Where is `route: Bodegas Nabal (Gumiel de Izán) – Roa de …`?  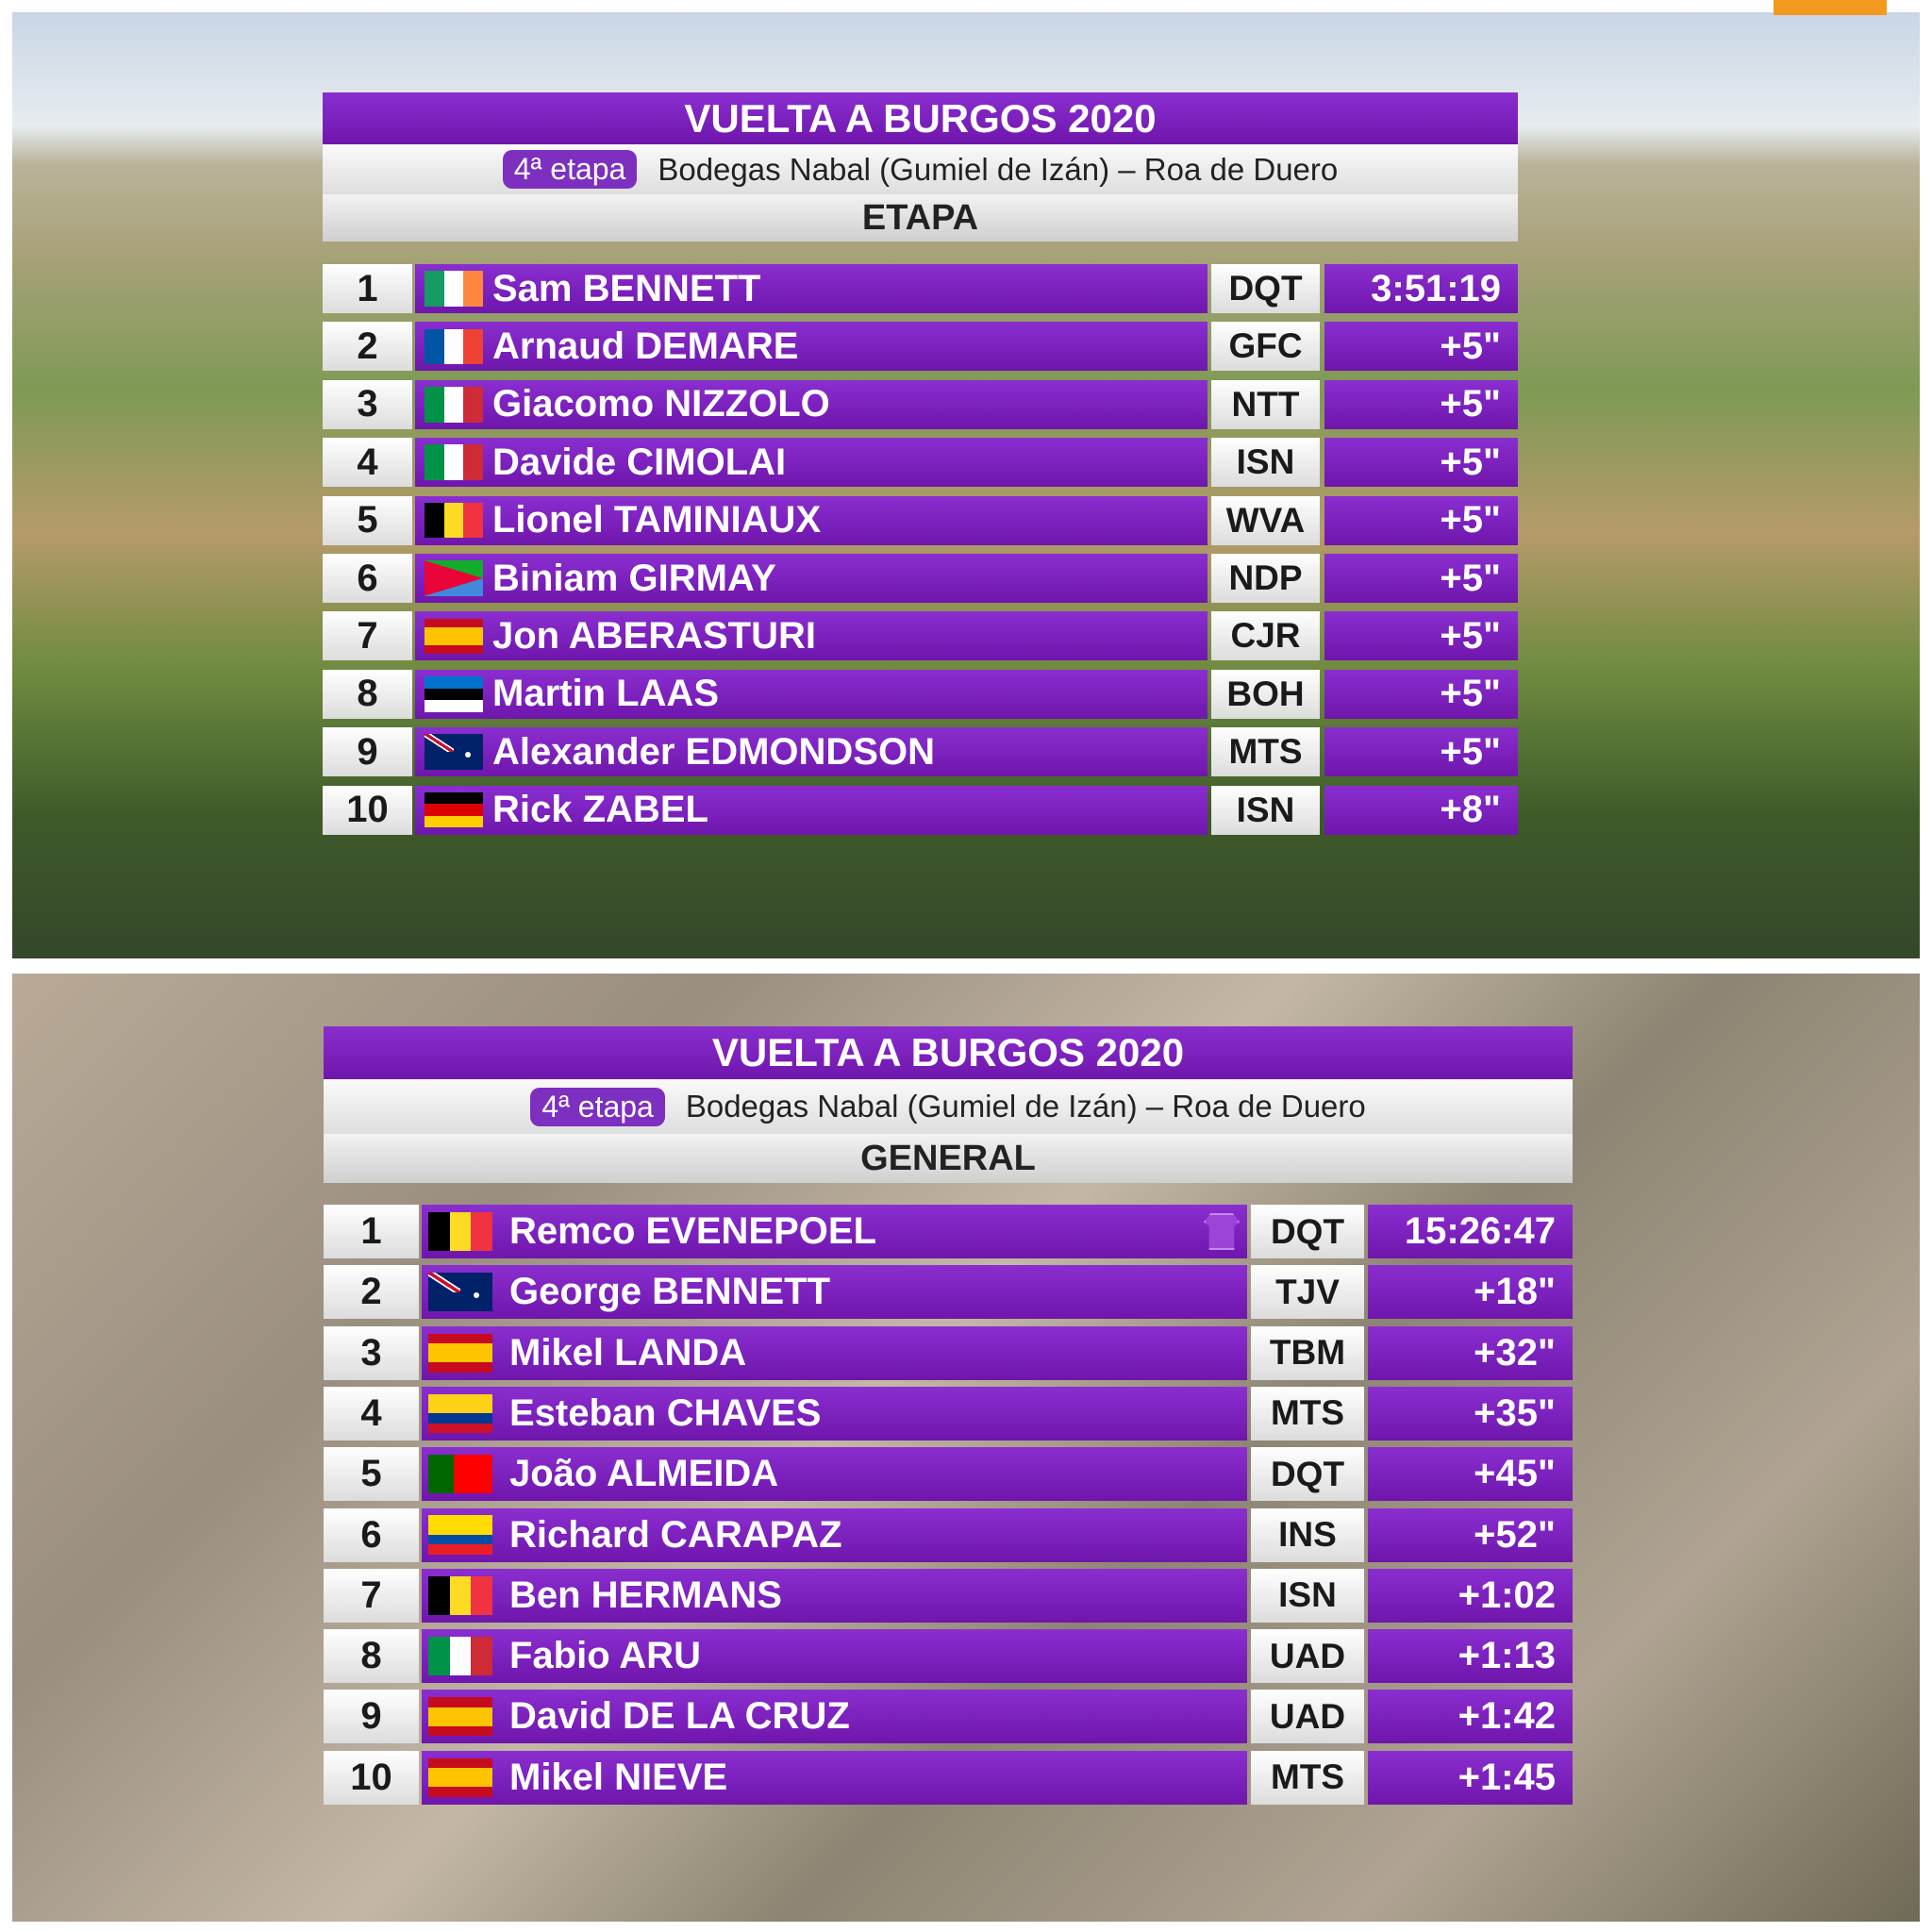 route: Bodegas Nabal (Gumiel de Izán) – Roa de … is located at coordinates (1025, 1106).